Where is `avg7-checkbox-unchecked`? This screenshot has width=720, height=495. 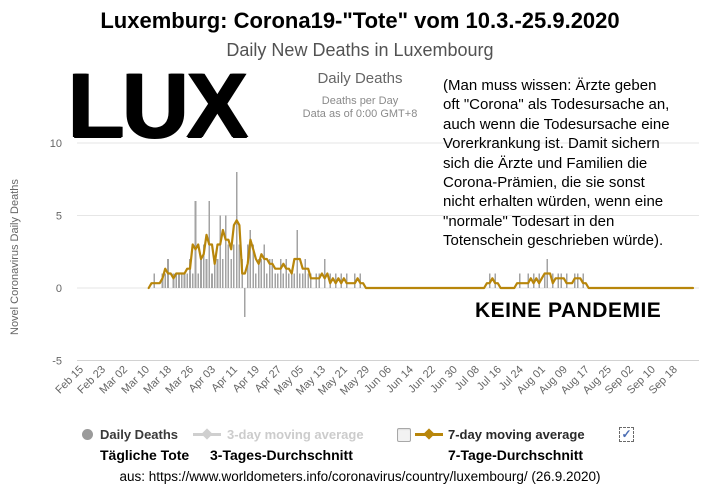
avg7-checkbox-unchecked is located at coordinates (404, 435).